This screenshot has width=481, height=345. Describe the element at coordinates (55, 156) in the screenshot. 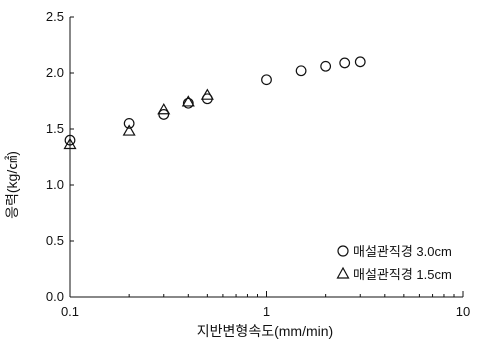

I see `y-tick-labels: 0.0 0.5 1.0 1.5 2.0 2.5` at that location.